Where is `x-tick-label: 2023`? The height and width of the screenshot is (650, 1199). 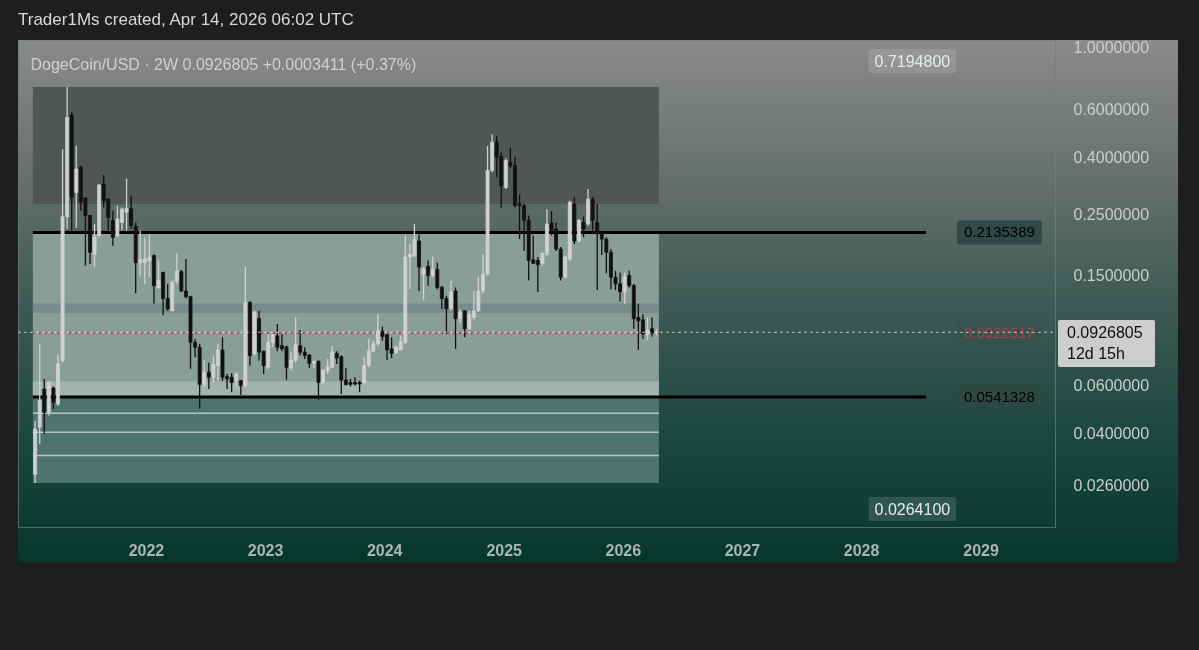
x-tick-label: 2023 is located at coordinates (265, 550).